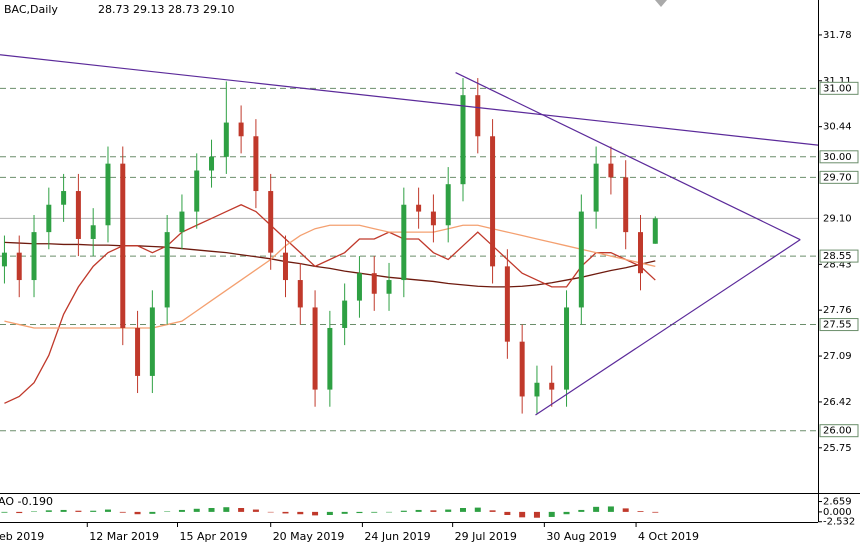 The width and height of the screenshot is (860, 553). I want to click on y-tick-label: 27.76, so click(837, 310).